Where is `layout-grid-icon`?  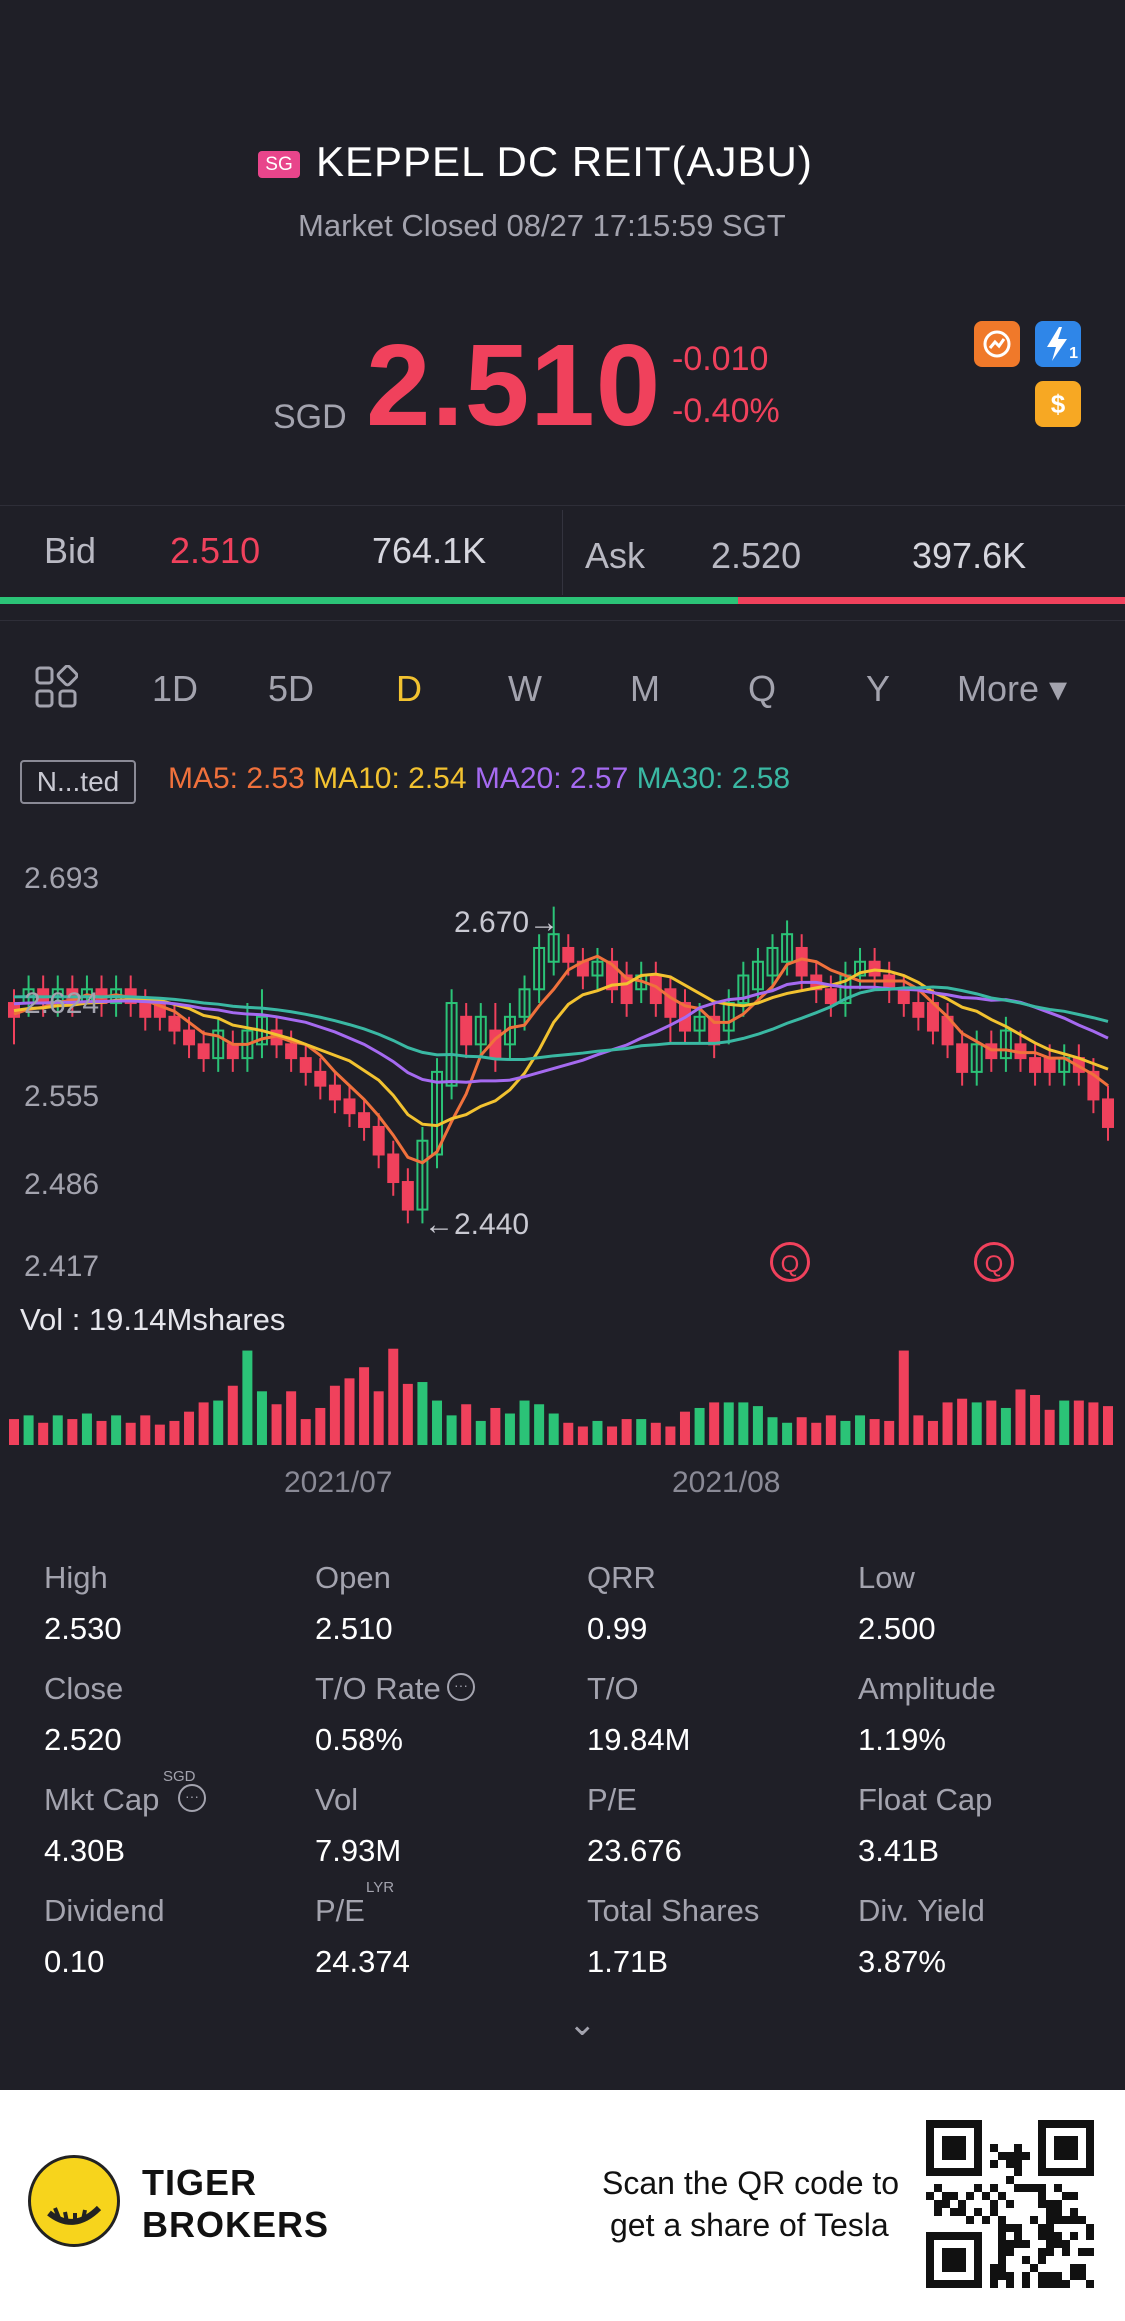 layout-grid-icon is located at coordinates (56, 686).